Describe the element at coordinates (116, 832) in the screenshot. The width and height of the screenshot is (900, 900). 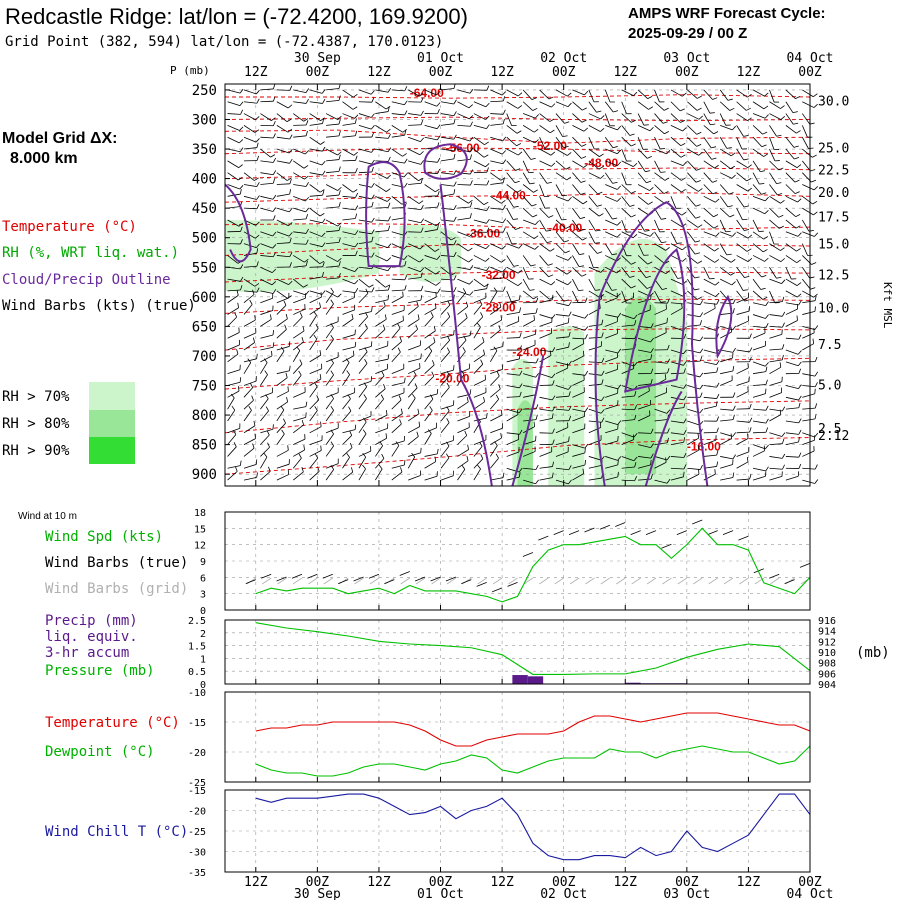
I see `wind-chill-label: Wind Chill T (°C)` at that location.